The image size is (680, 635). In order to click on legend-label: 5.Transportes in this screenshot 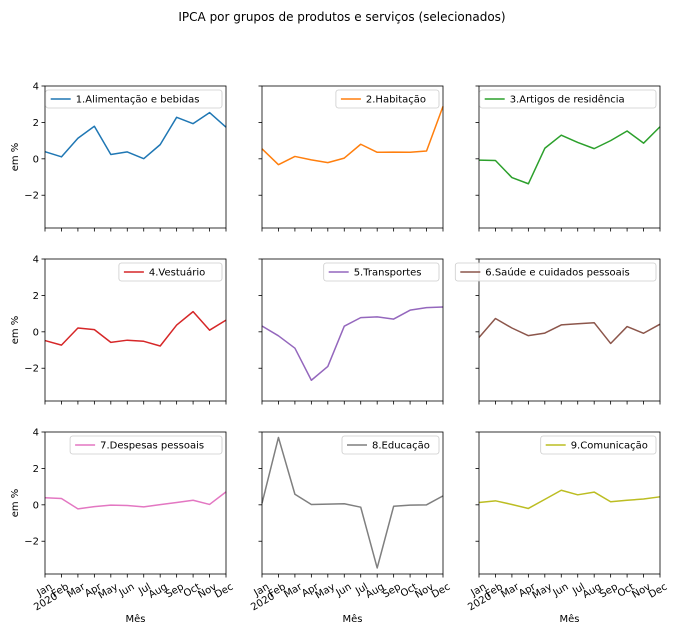, I will do `click(388, 273)`.